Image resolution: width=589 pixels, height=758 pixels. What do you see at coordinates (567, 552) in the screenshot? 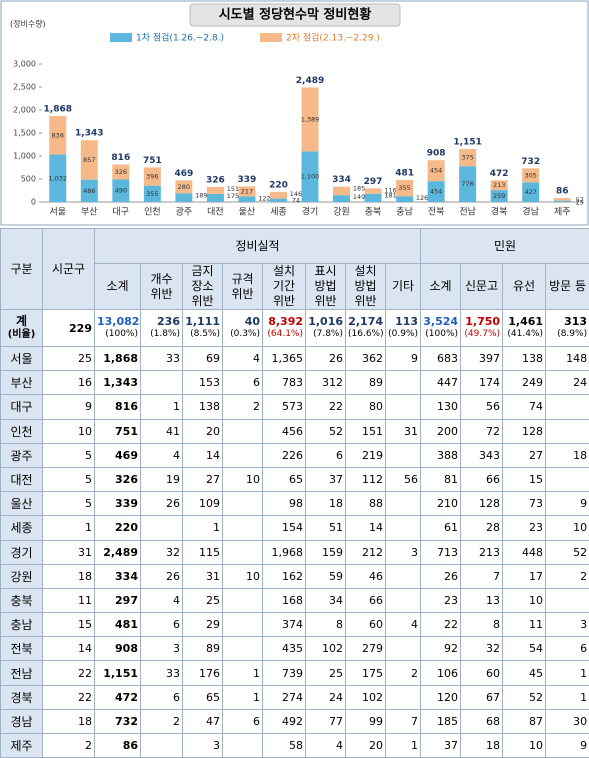
I see `cell: 52` at bounding box center [567, 552].